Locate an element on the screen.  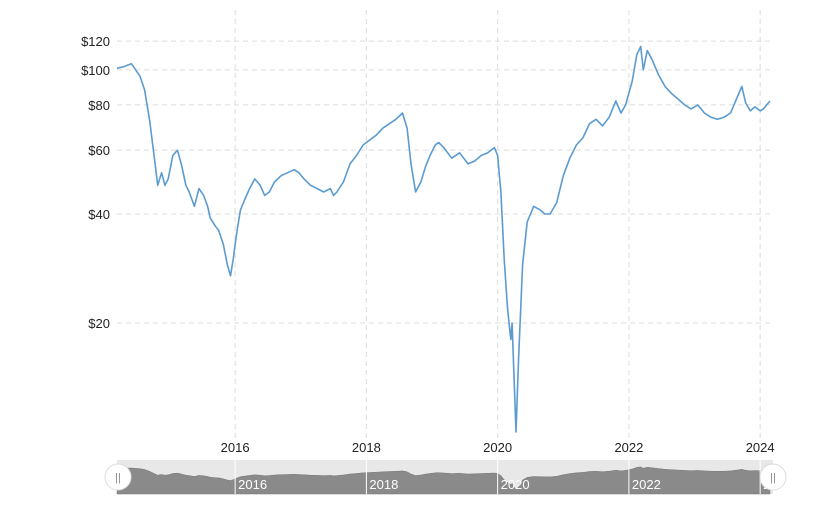
navigator-left-handle: || is located at coordinates (118, 477).